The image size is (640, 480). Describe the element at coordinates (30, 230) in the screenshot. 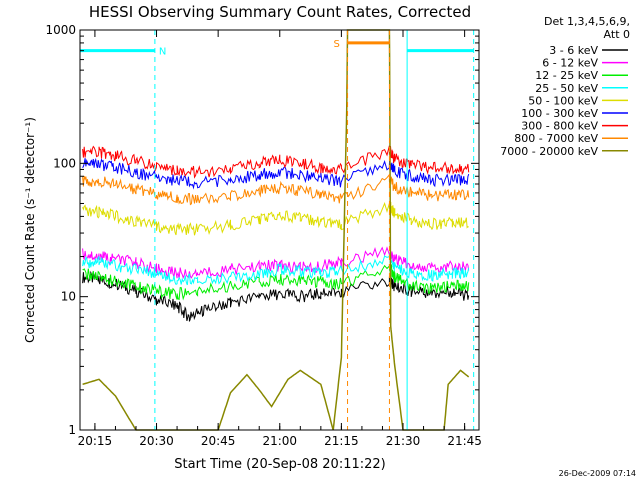

I see `y-axis-label: Corrected Count Rate (s⁻¹ detector⁻¹)` at that location.